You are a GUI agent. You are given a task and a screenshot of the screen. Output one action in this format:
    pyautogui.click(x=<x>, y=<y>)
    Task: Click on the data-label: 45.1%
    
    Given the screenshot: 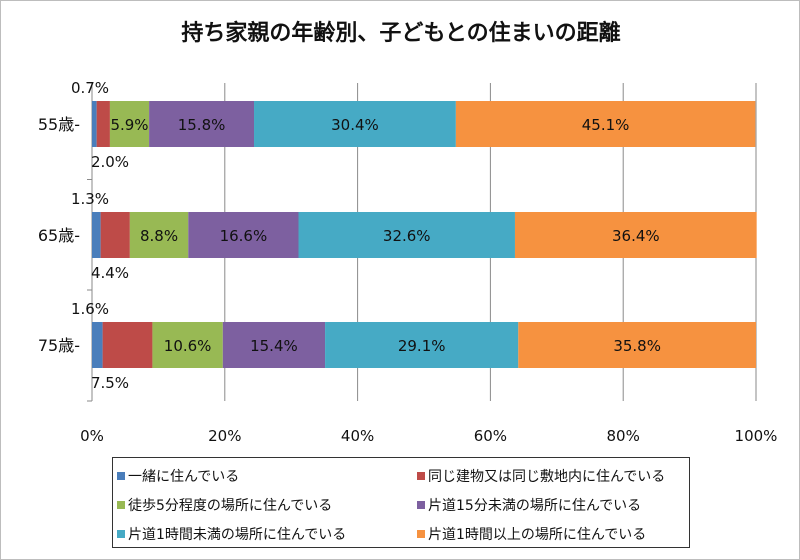 What is the action you would take?
    pyautogui.click(x=606, y=125)
    